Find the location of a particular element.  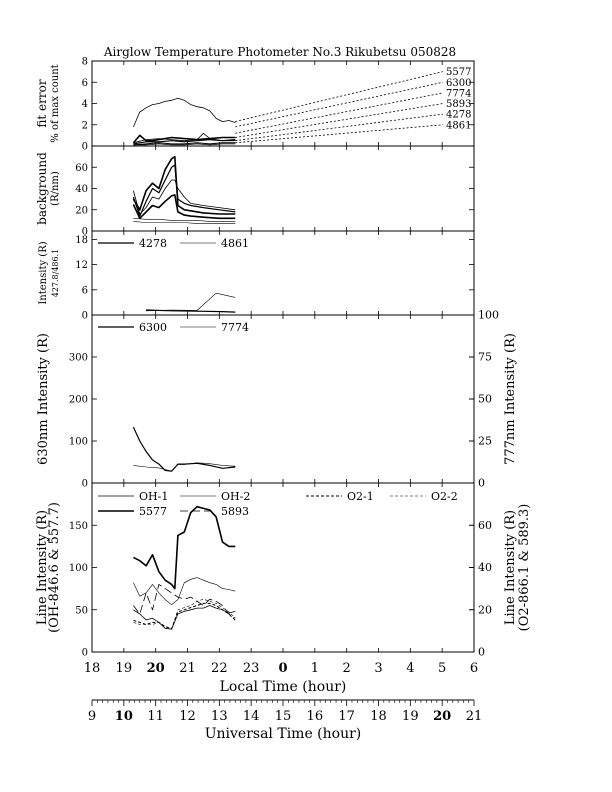

legend-label-OH-1: OH-1 is located at coordinates (153, 496).